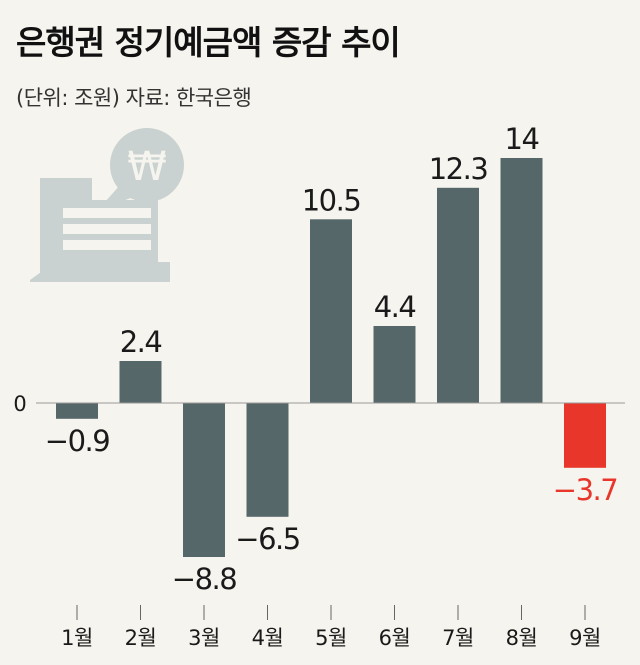  I want to click on value-label-5: 10.5, so click(331, 200).